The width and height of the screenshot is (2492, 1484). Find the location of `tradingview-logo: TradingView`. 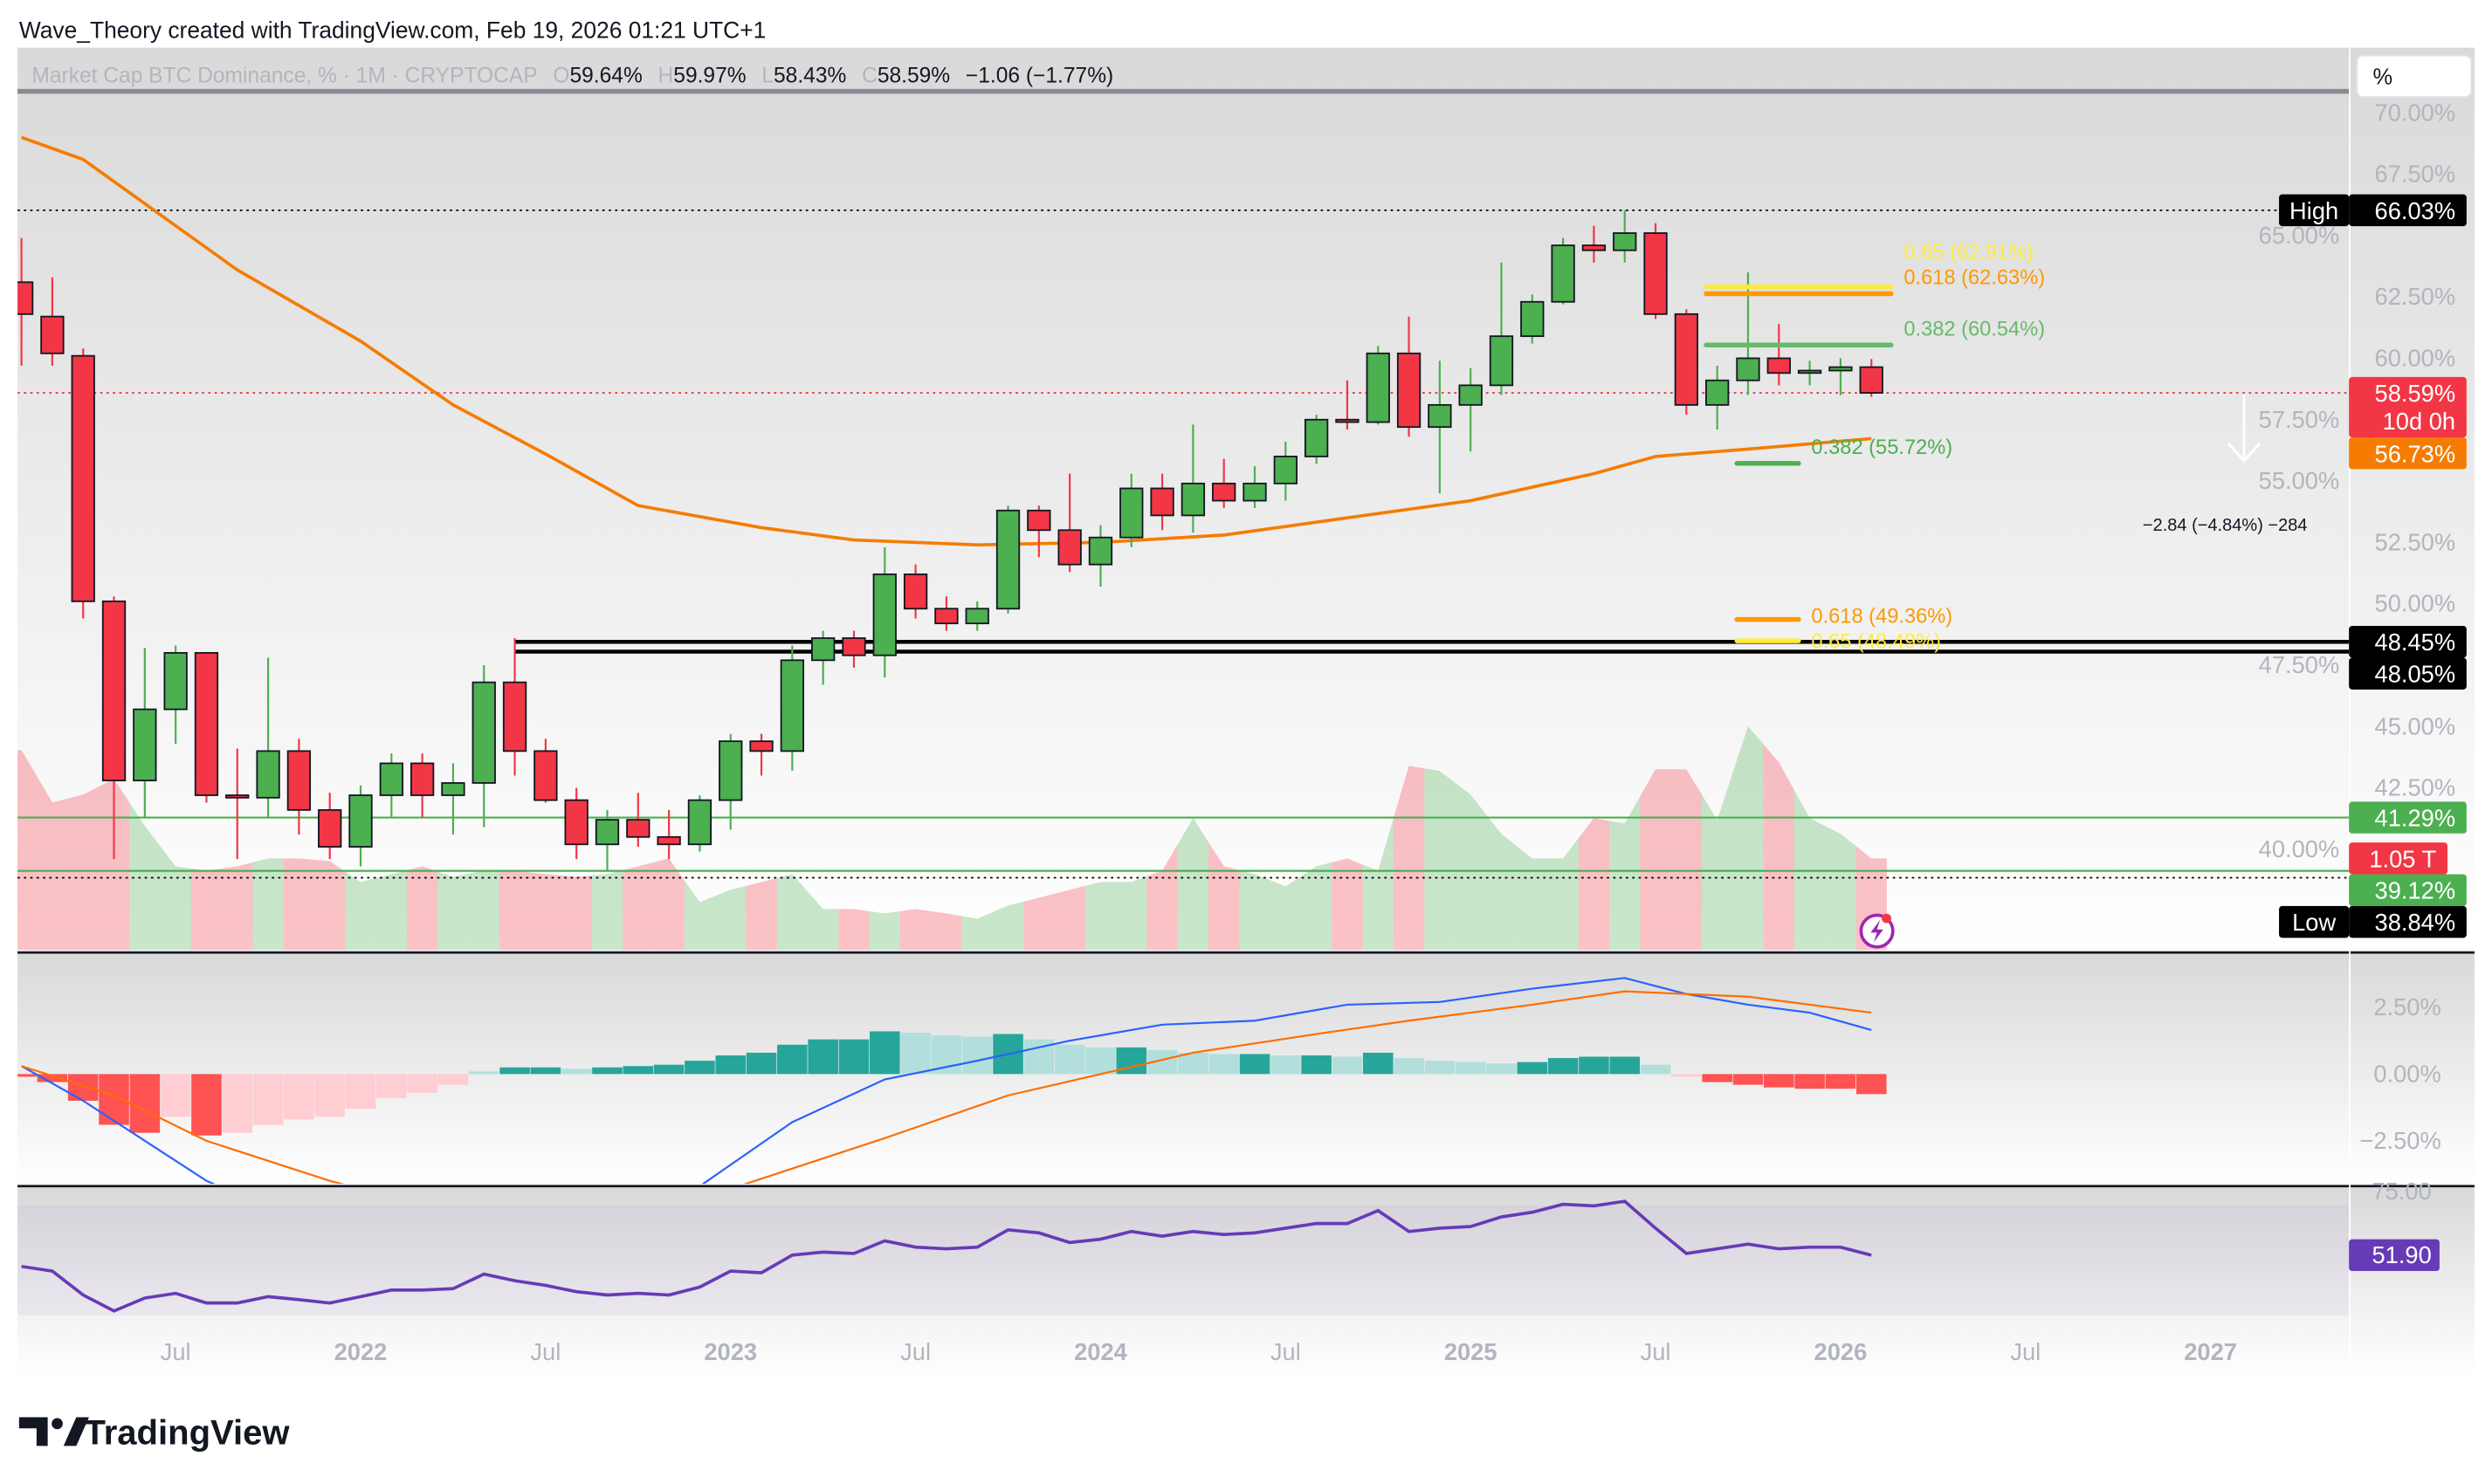

tradingview-logo: TradingView is located at coordinates (155, 1432).